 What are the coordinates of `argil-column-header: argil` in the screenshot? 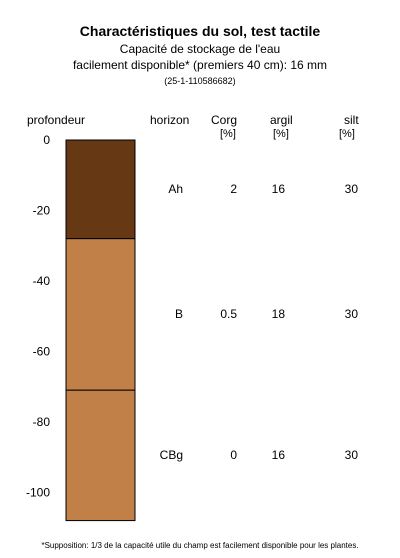 It's located at (281, 120).